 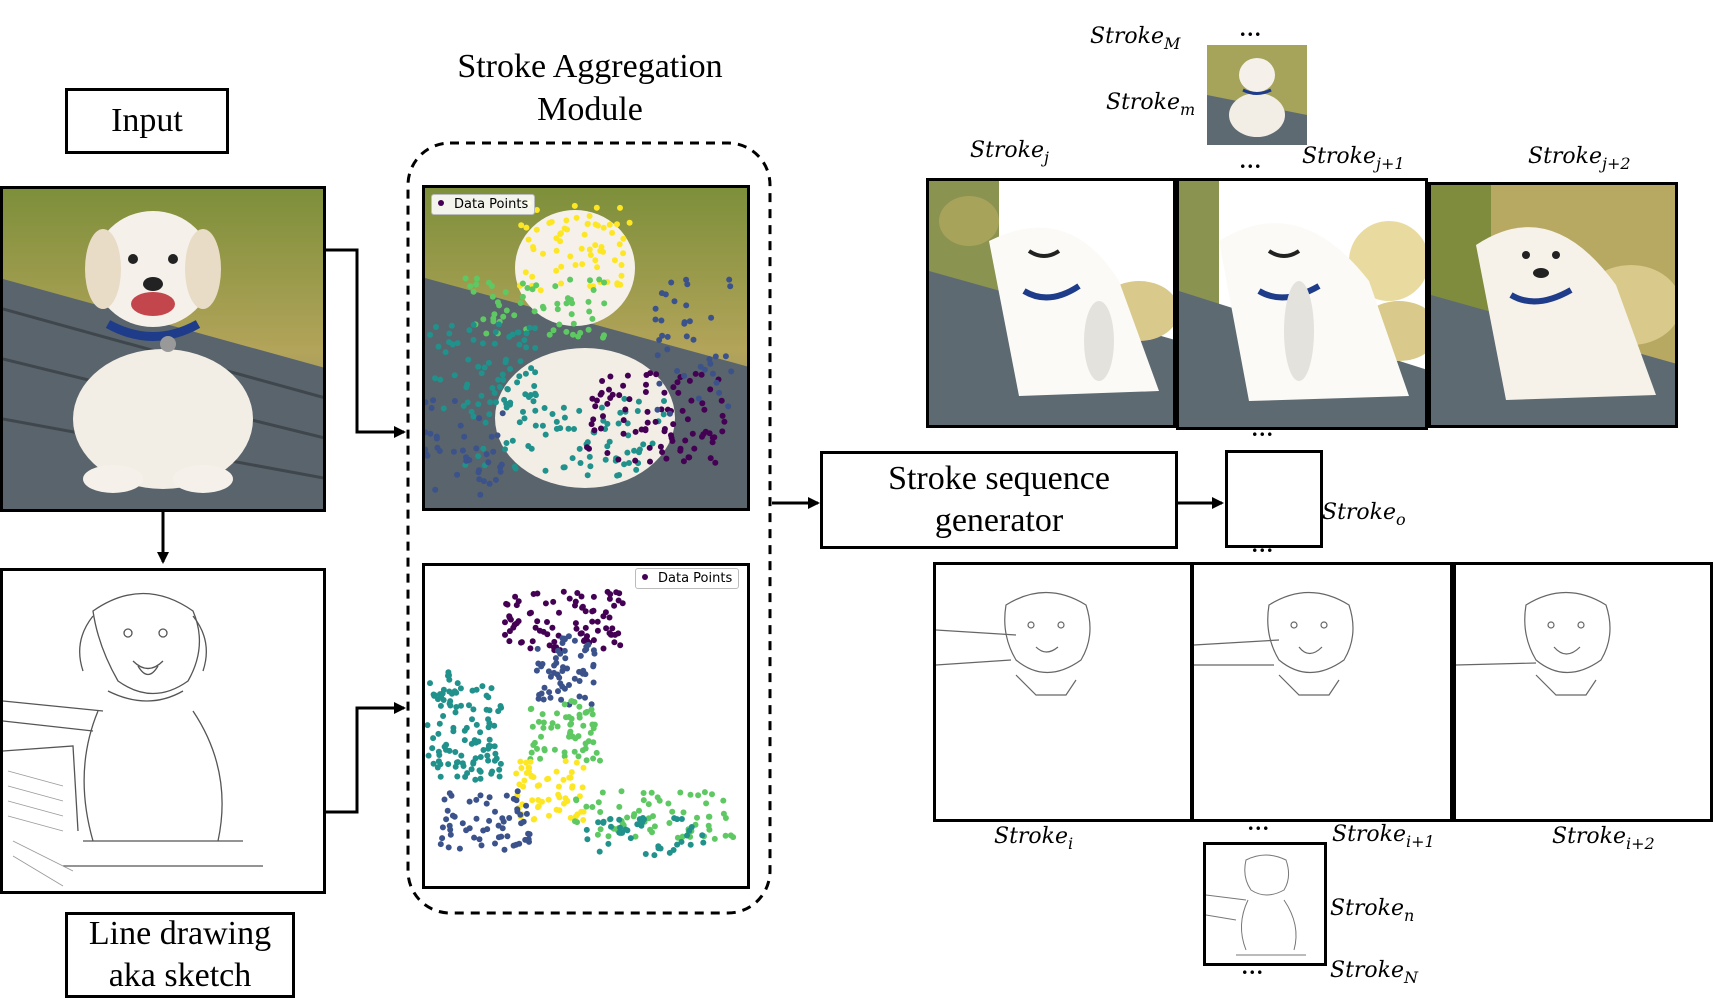 What do you see at coordinates (180, 955) in the screenshot?
I see `sketch-label-box: Line drawing aka sketch` at bounding box center [180, 955].